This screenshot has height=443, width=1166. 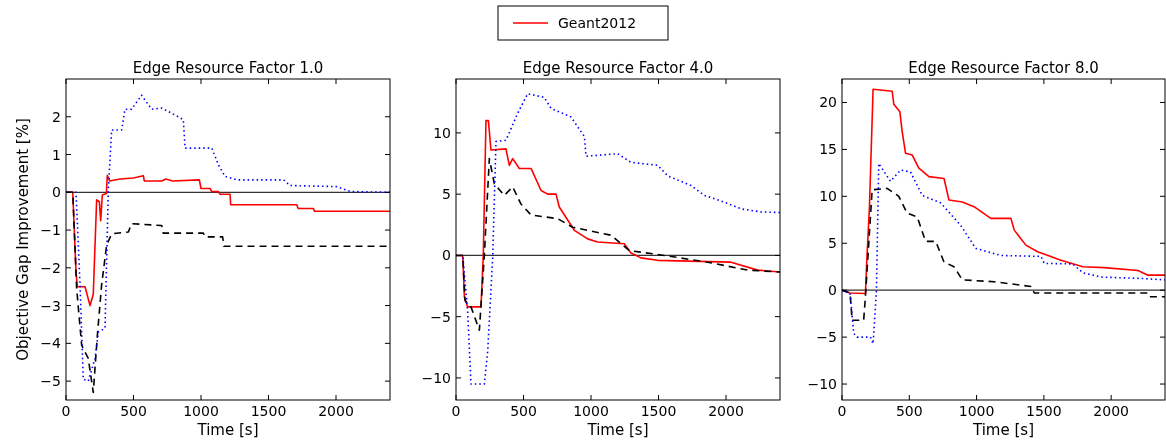 I want to click on chart-title: Edge Resource Factor 1.0, so click(x=228, y=68).